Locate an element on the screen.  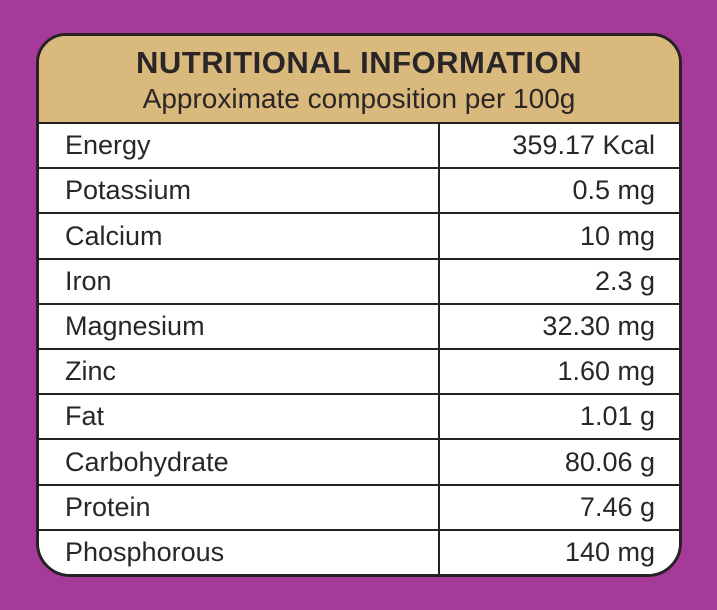
table-row: Protein 7.46 g is located at coordinates (359, 508).